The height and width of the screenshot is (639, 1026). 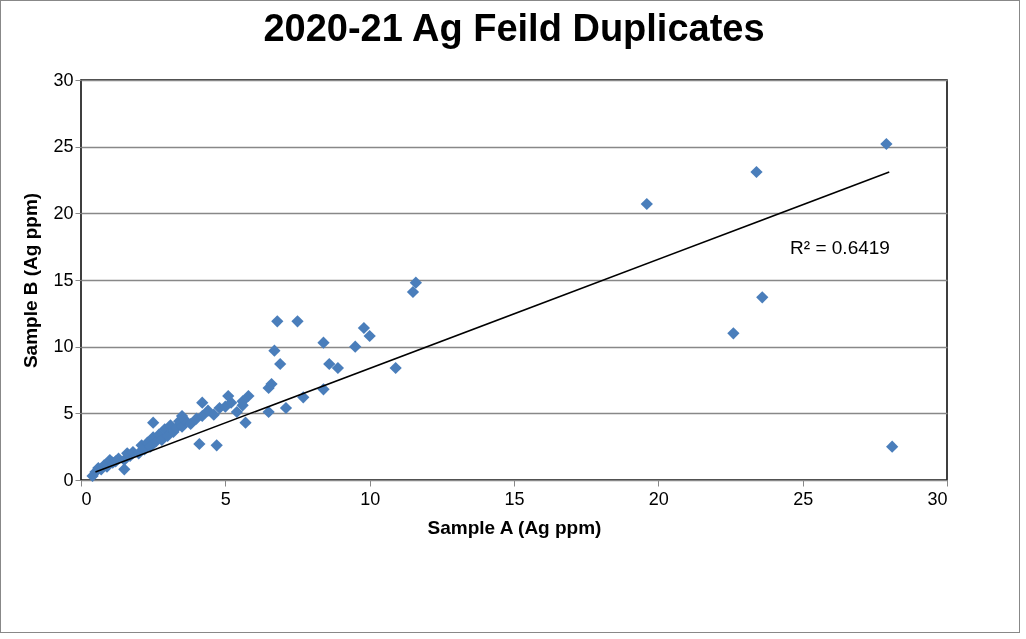 I want to click on x-tick-label: 20, so click(x=658, y=498).